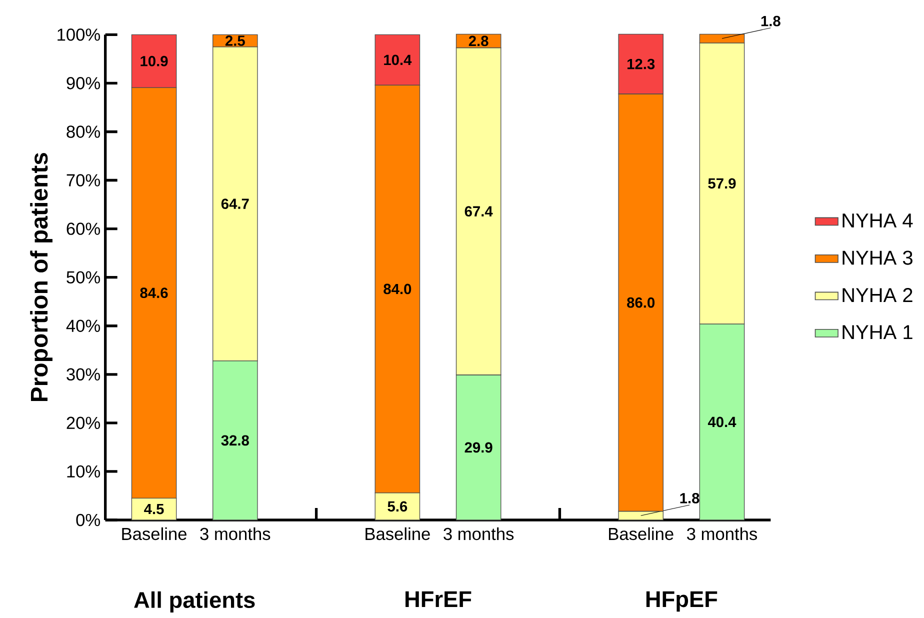 The height and width of the screenshot is (618, 924). What do you see at coordinates (154, 509) in the screenshot?
I see `data-label: 4.5` at bounding box center [154, 509].